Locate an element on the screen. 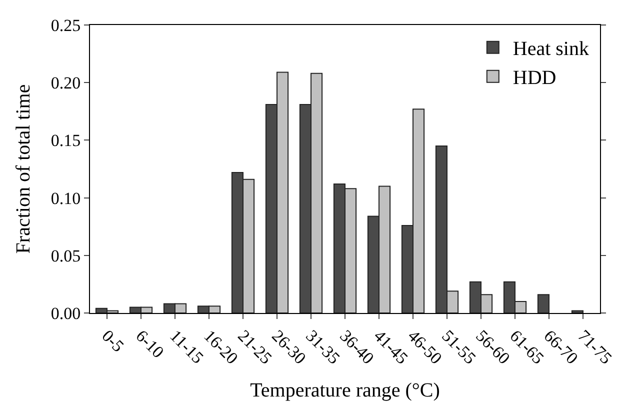 This screenshot has height=409, width=628. y-axis-title: Fraction of total time is located at coordinates (23, 169).